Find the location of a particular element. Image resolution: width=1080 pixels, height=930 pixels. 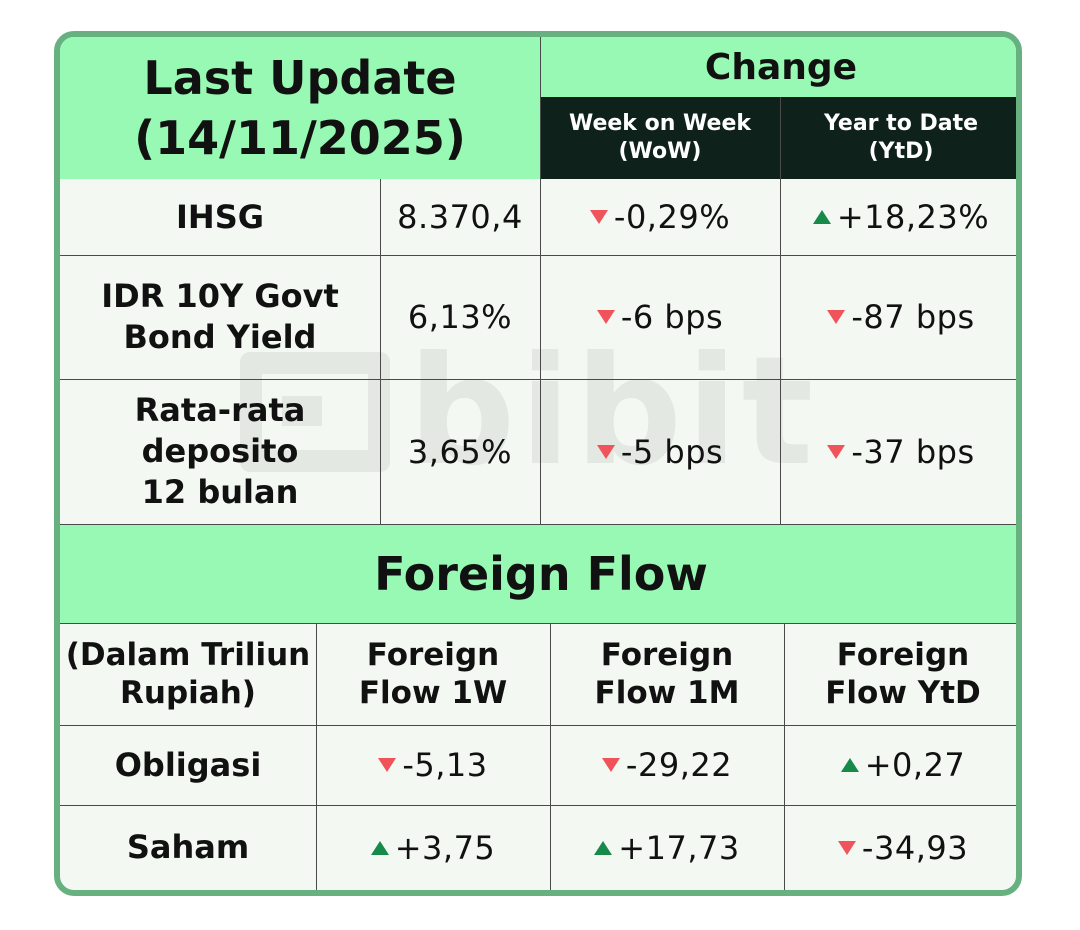

ytd-text: +18,23% is located at coordinates (913, 217).